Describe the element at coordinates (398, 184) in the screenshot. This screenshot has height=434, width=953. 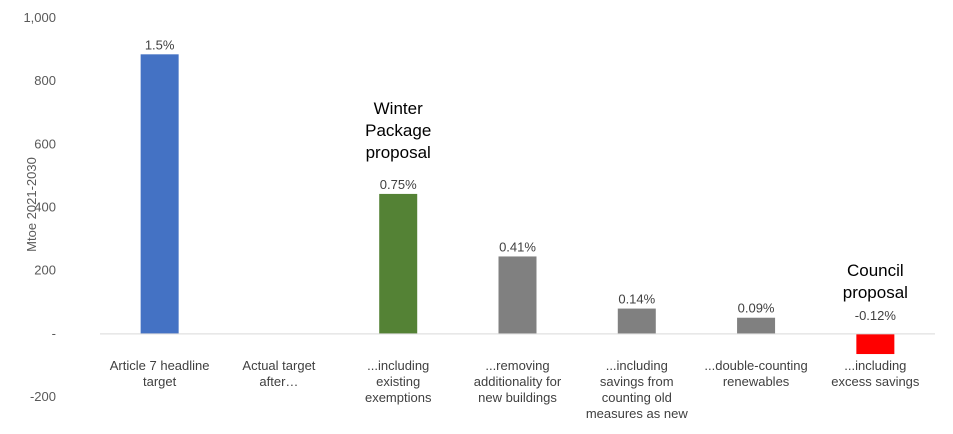
I see `data-label: 0.75%` at that location.